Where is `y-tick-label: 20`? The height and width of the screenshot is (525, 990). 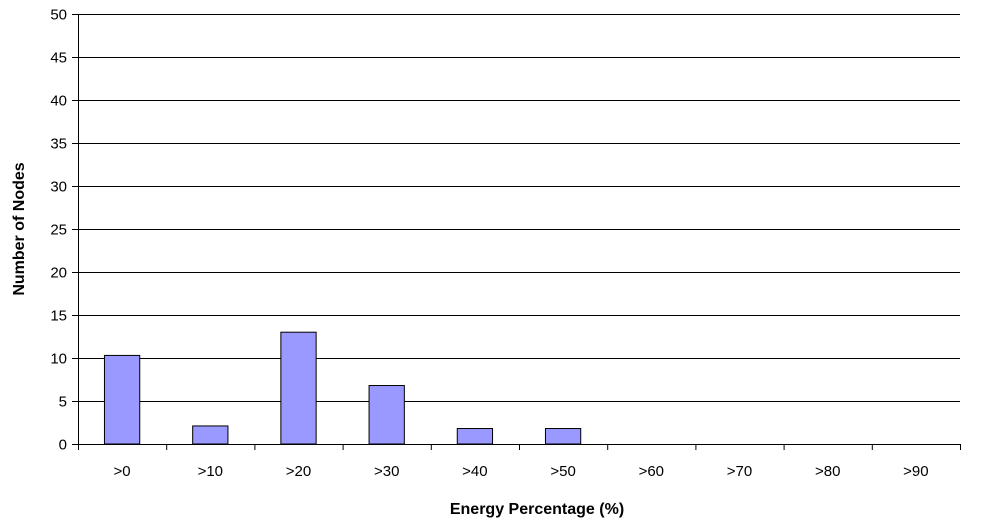
y-tick-label: 20 is located at coordinates (58, 273).